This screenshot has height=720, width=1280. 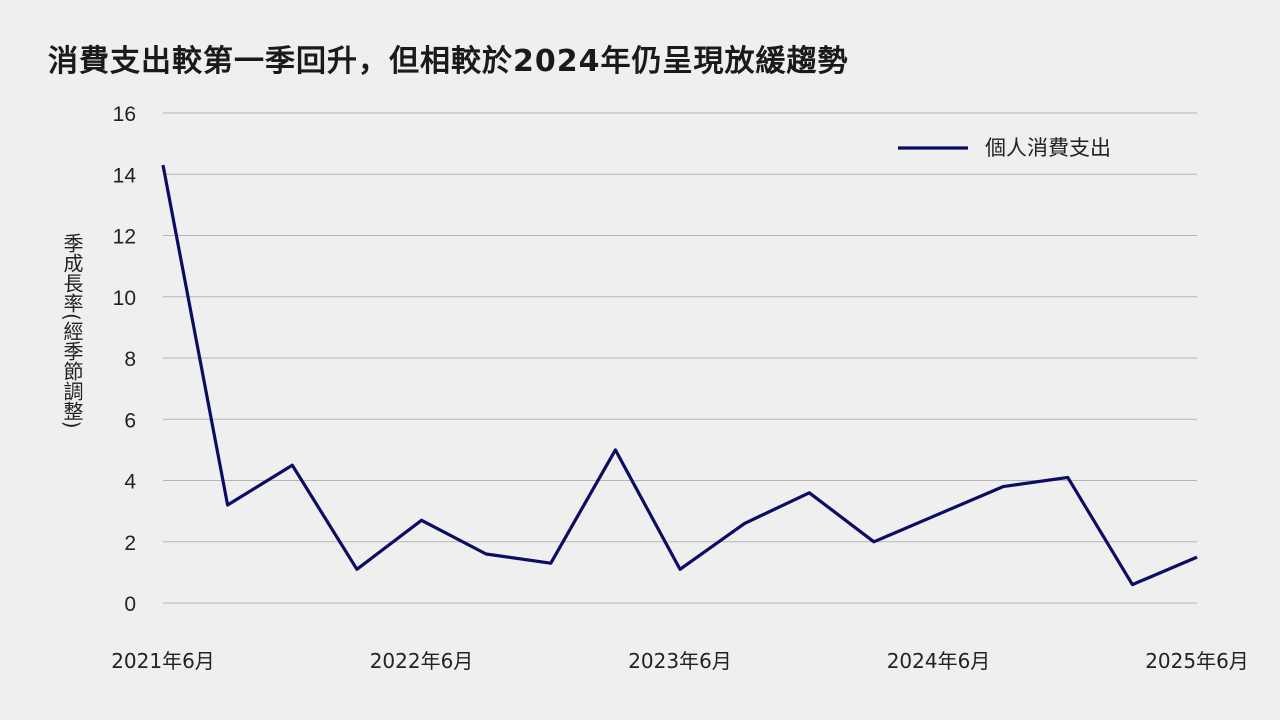 I want to click on y-tick-0: 0, so click(x=130, y=604).